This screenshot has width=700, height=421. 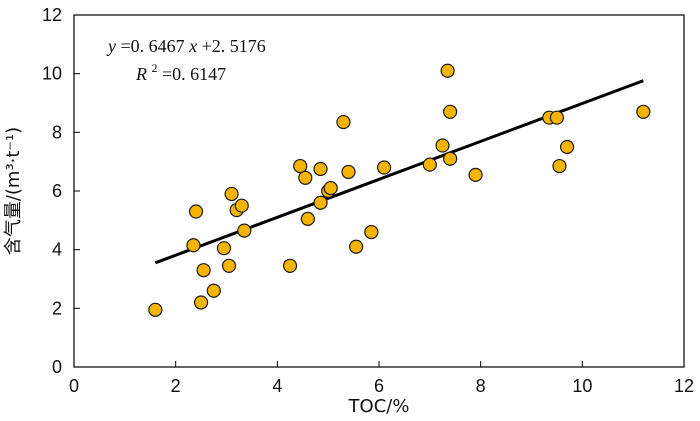 I want to click on x-tick-label: 8, so click(x=481, y=386).